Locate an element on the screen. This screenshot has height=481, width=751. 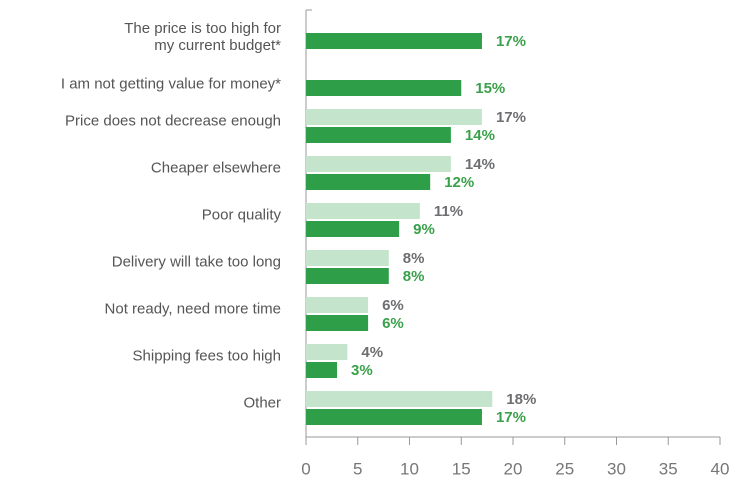
value-label: 3% is located at coordinates (362, 370).